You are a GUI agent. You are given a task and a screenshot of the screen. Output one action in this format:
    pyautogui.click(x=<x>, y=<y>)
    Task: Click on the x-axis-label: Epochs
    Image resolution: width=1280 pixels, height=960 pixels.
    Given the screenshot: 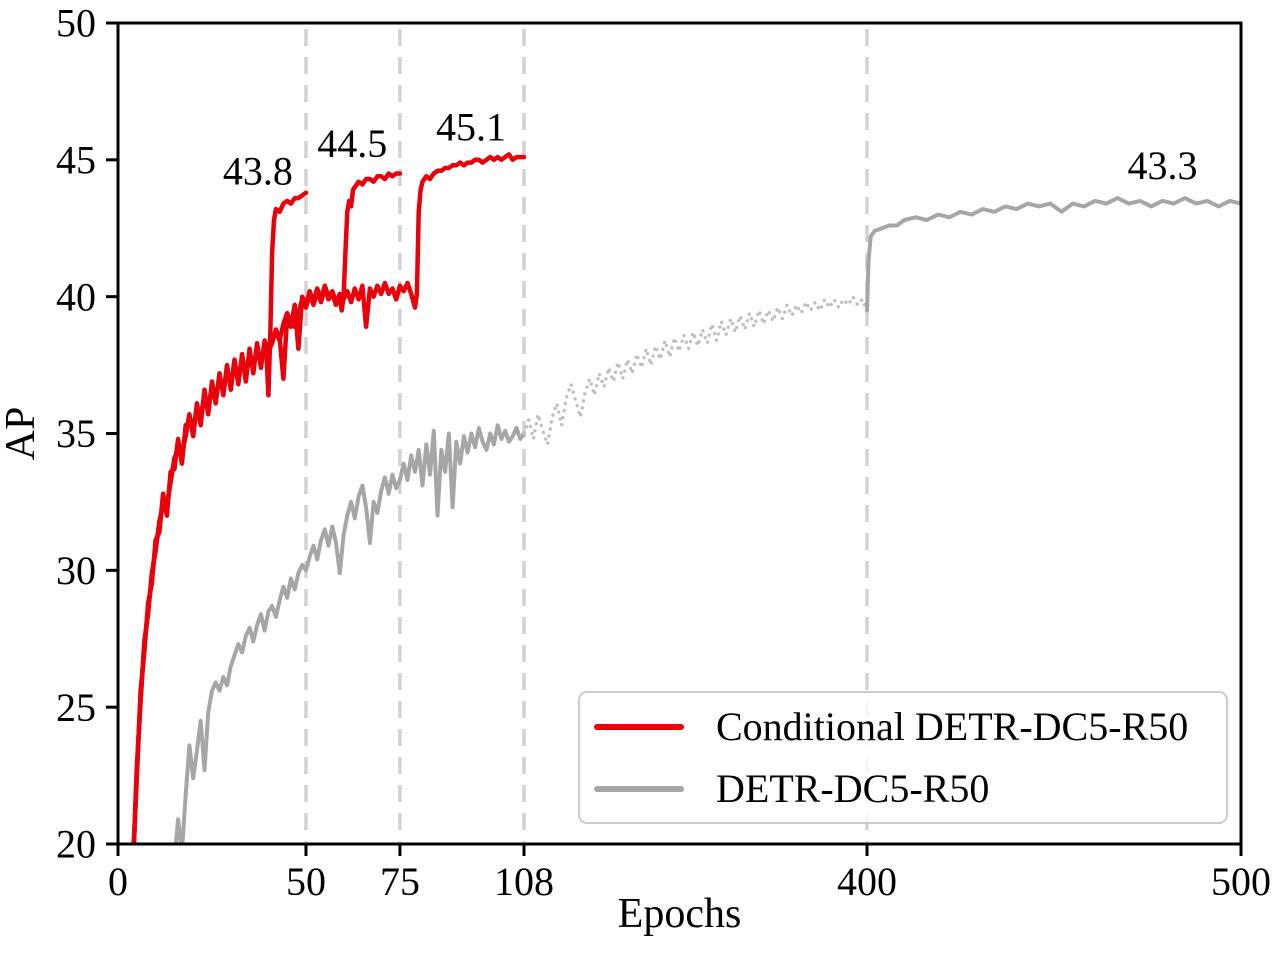 What is the action you would take?
    pyautogui.click(x=680, y=914)
    